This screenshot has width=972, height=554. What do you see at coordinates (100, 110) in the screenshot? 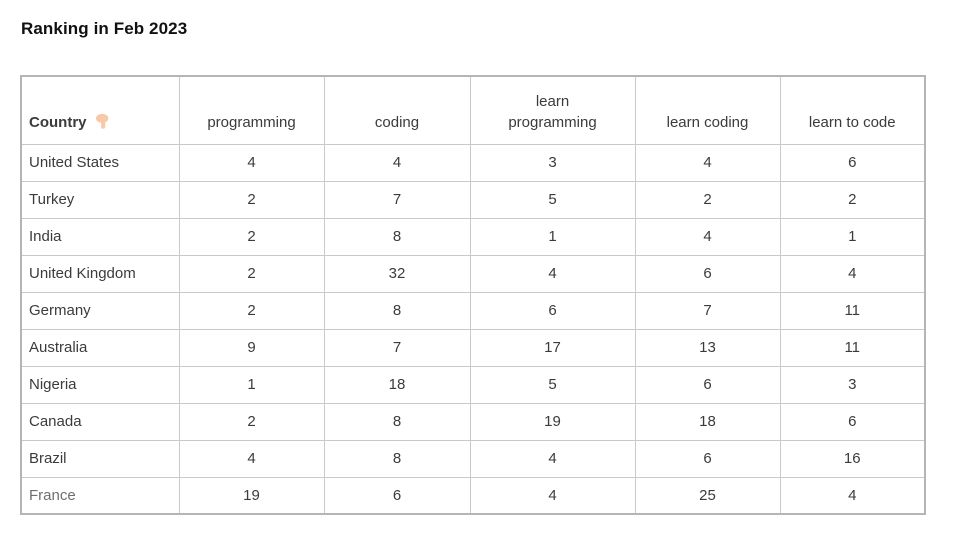
I see `column-header-country: Country` at bounding box center [100, 110].